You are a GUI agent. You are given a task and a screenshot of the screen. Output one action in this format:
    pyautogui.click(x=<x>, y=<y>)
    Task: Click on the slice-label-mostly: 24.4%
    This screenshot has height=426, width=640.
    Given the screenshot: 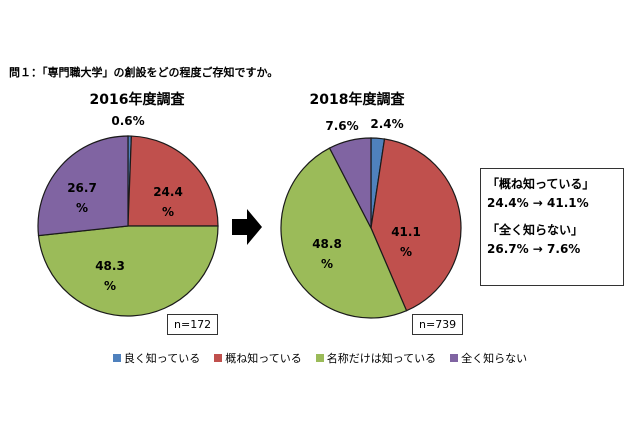 What is the action you would take?
    pyautogui.click(x=168, y=202)
    